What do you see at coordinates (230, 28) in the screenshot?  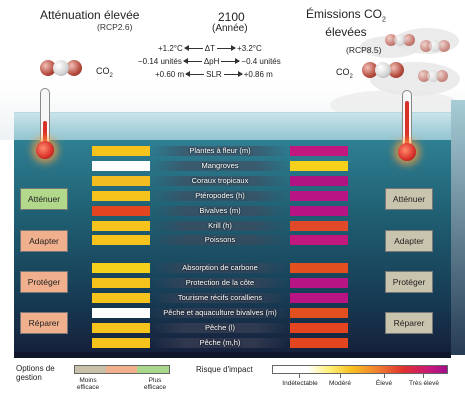 I see `year-subtitle: (Année)` at bounding box center [230, 28].